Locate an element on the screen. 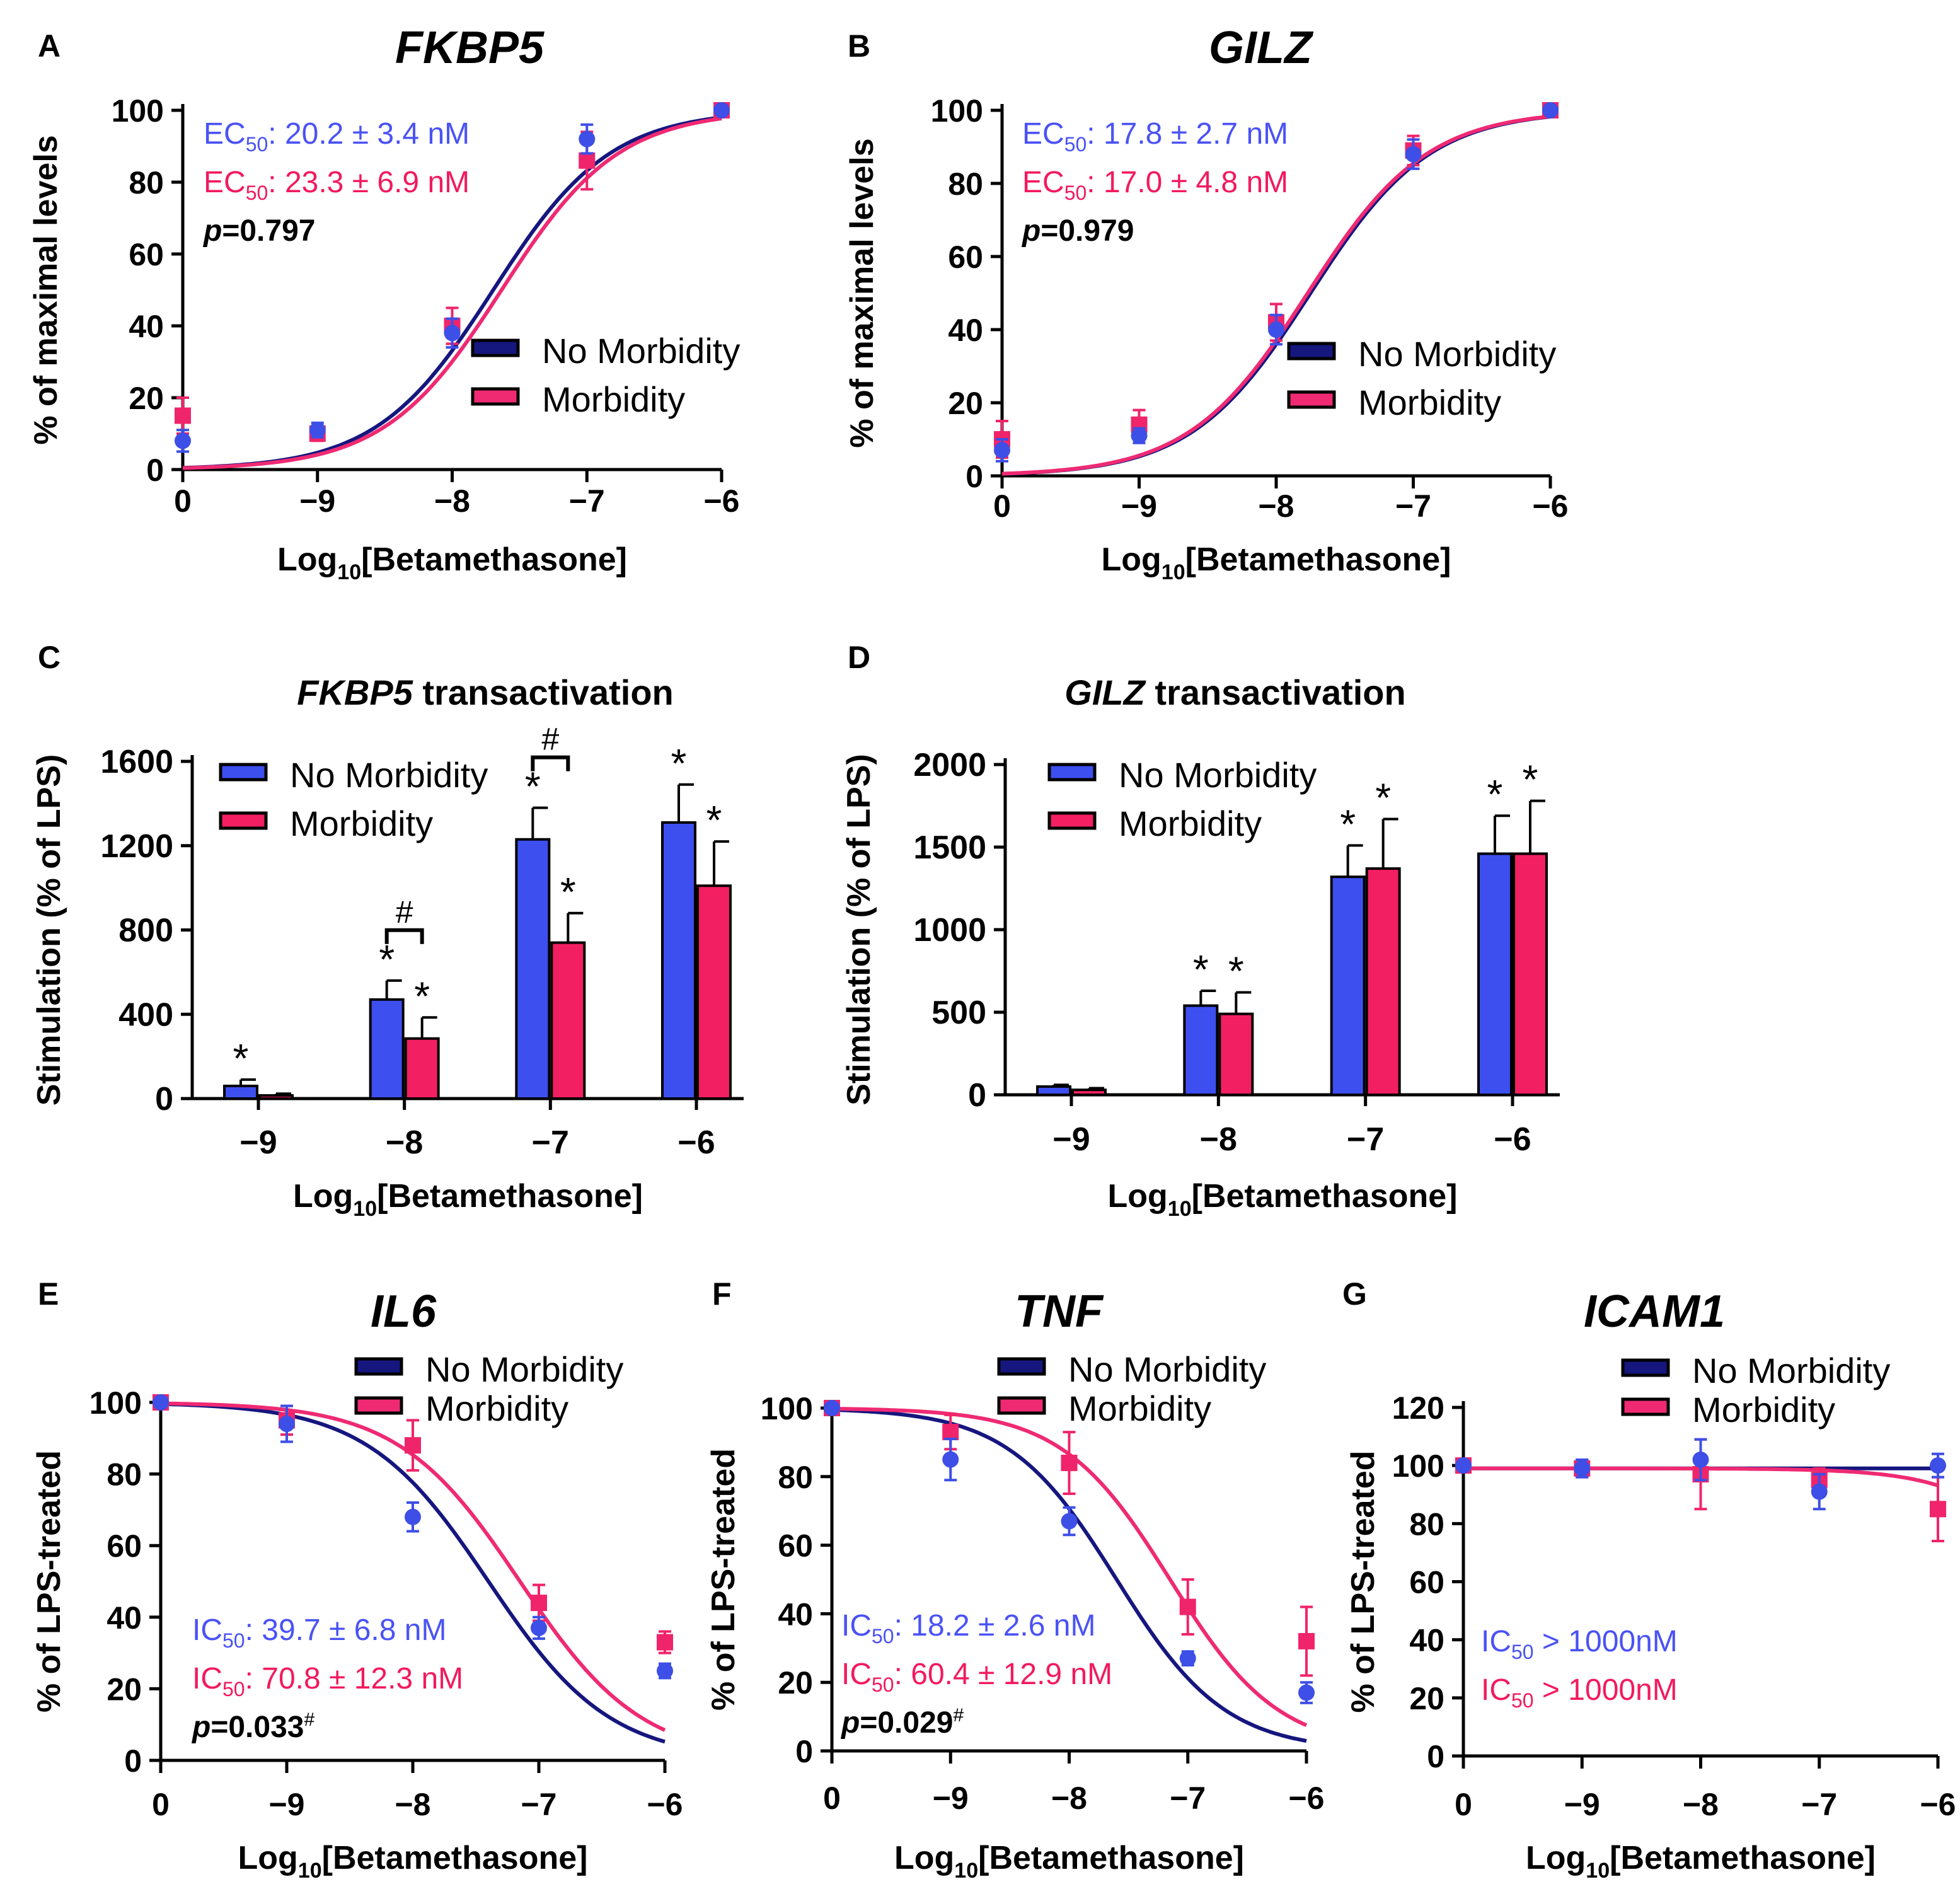  stat-value: : 17.8 ± 2.7 nM is located at coordinates (1187, 134).